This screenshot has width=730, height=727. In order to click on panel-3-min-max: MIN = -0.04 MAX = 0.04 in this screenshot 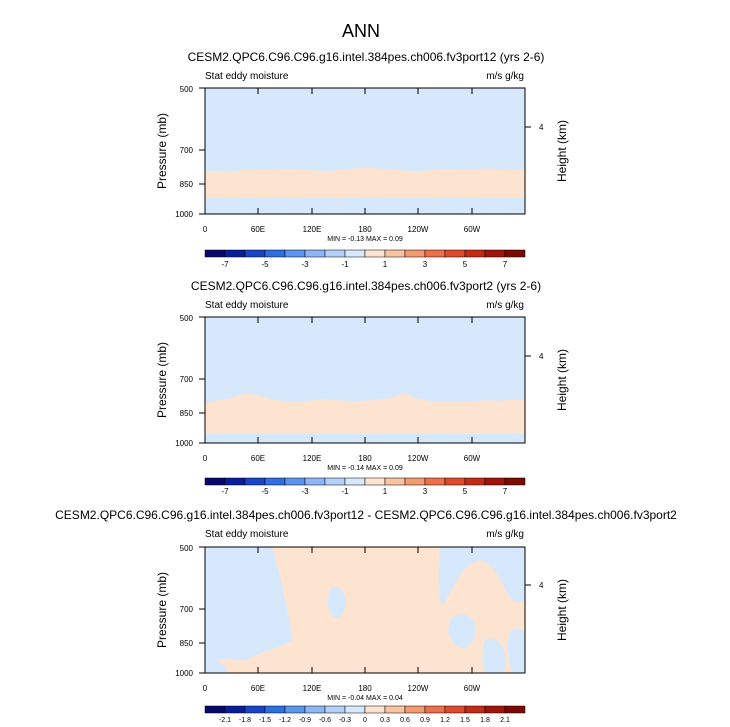, I will do `click(365, 698)`.